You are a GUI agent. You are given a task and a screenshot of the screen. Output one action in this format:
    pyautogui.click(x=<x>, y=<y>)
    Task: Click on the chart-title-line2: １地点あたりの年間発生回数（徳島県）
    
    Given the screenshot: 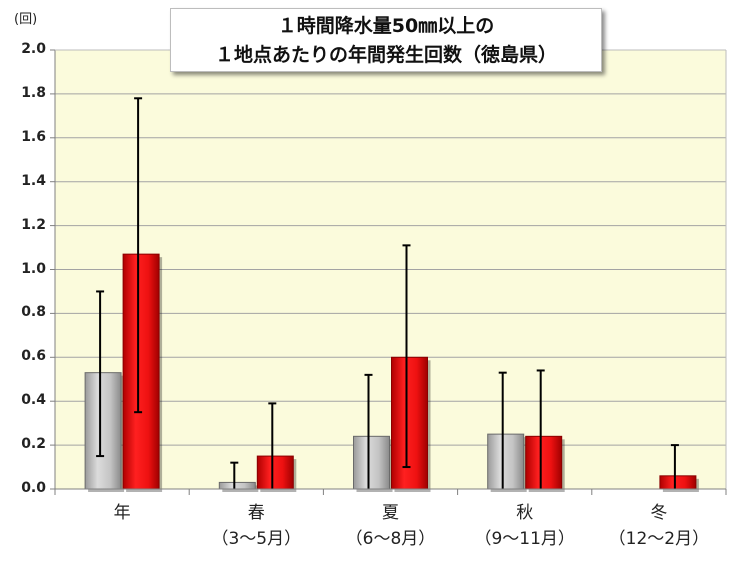 What is the action you would take?
    pyautogui.click(x=385, y=55)
    